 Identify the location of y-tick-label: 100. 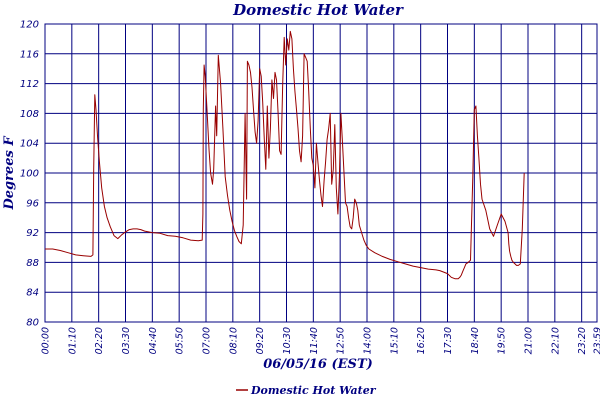
(29, 174).